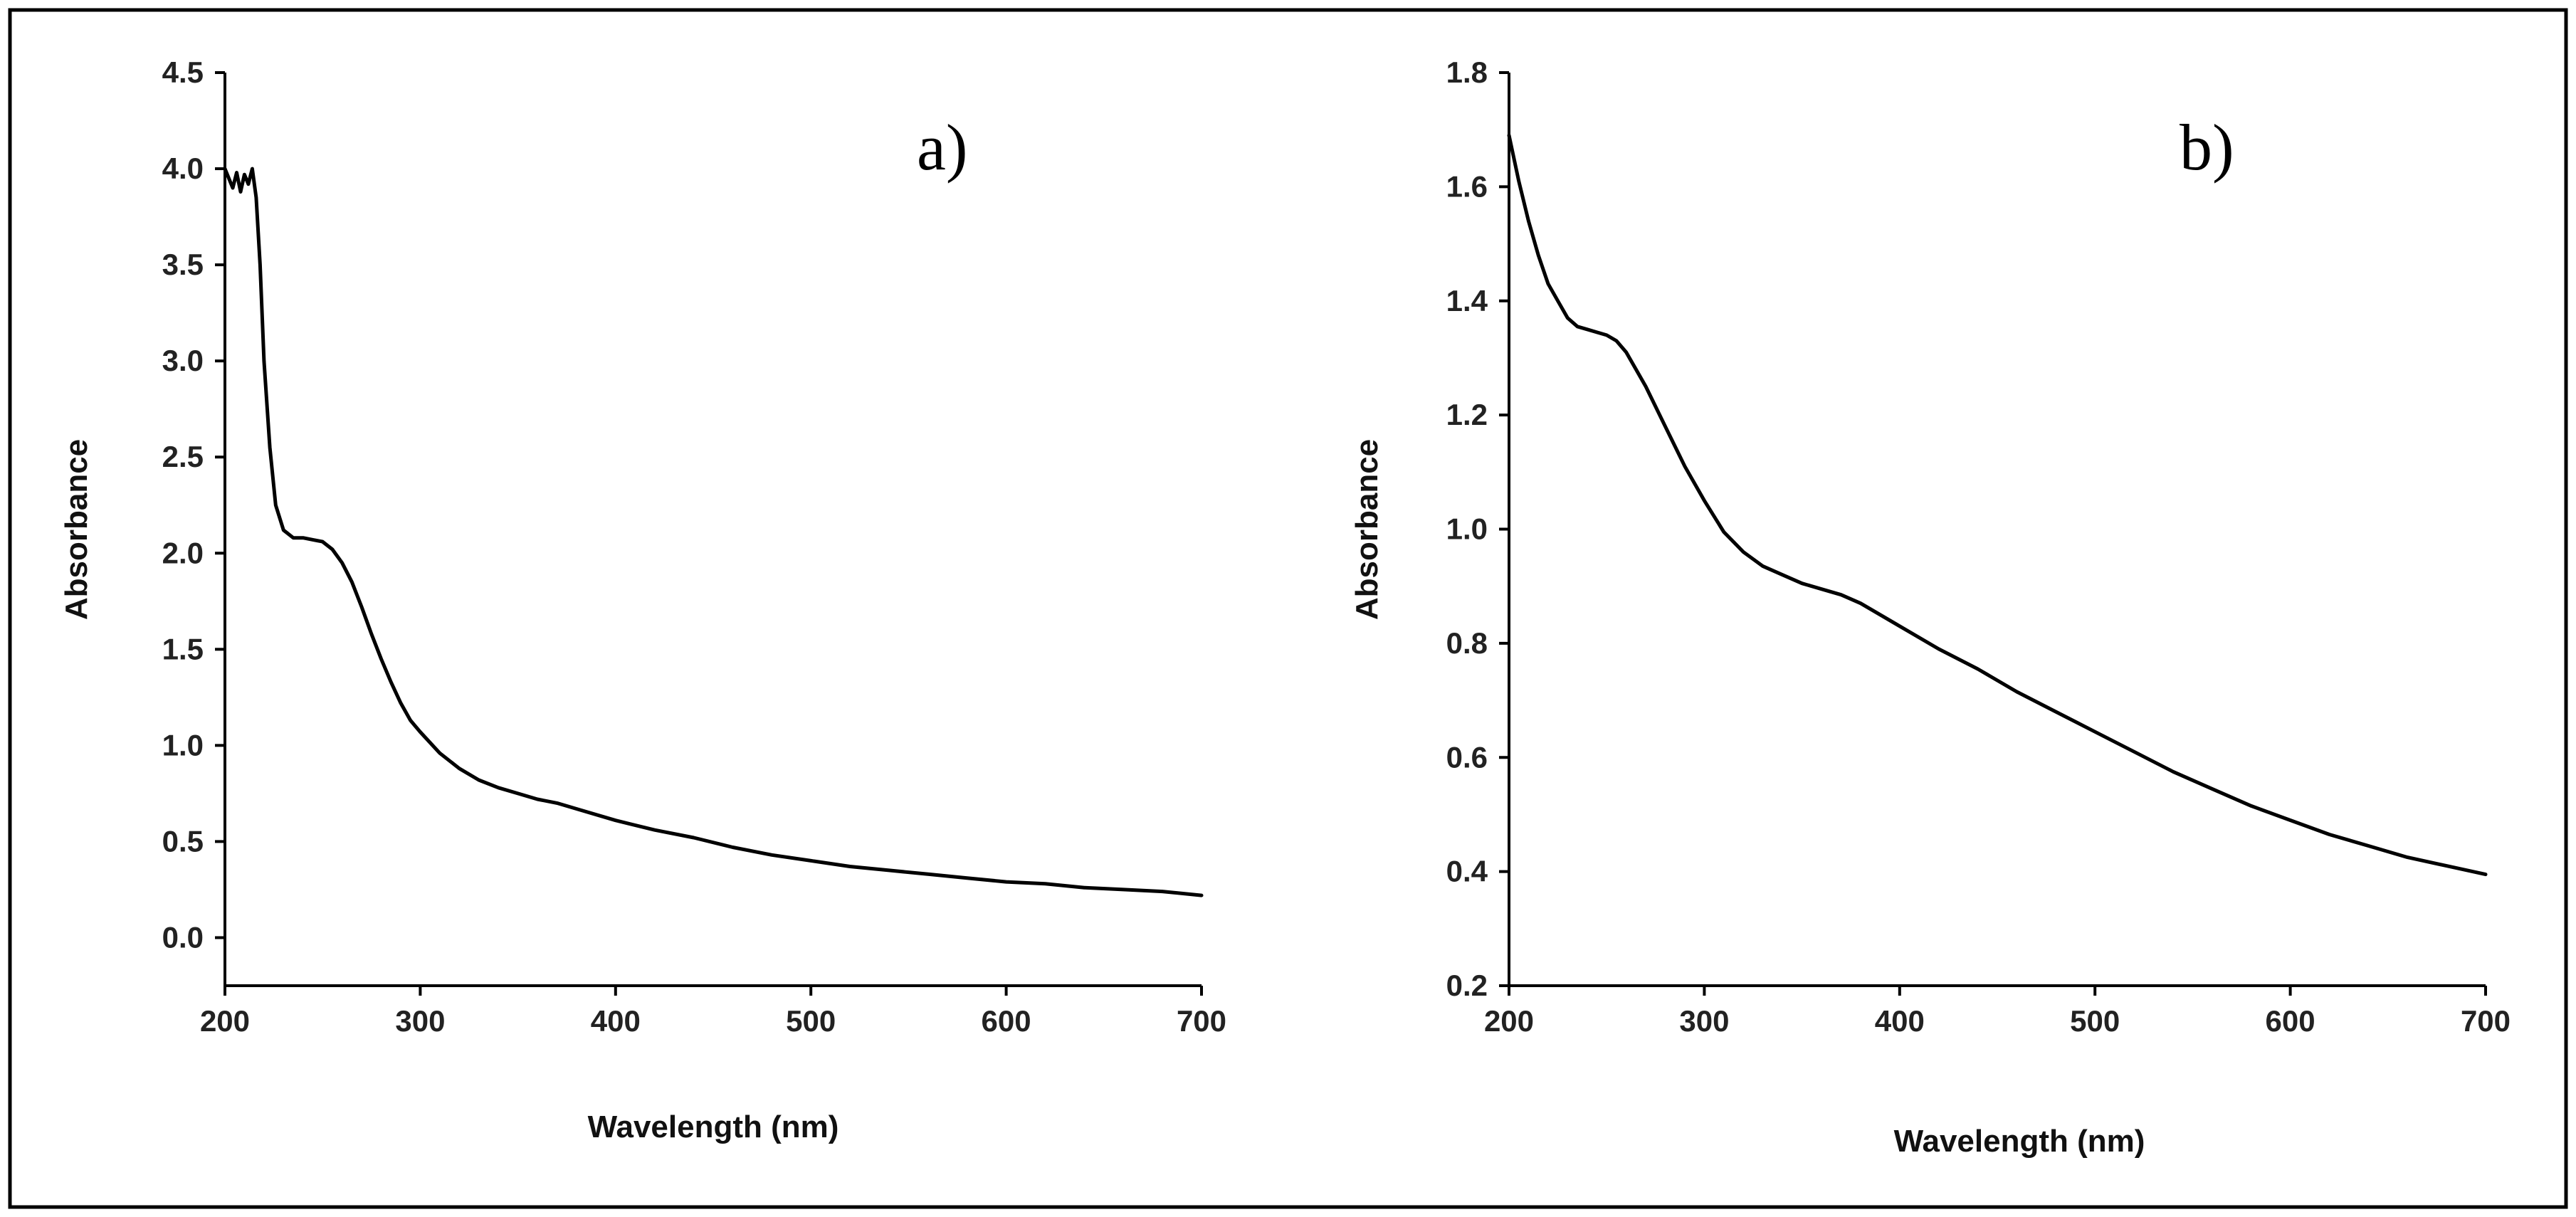  Describe the element at coordinates (1900, 1021) in the screenshot. I see `x-tick-label-b: 400` at that location.